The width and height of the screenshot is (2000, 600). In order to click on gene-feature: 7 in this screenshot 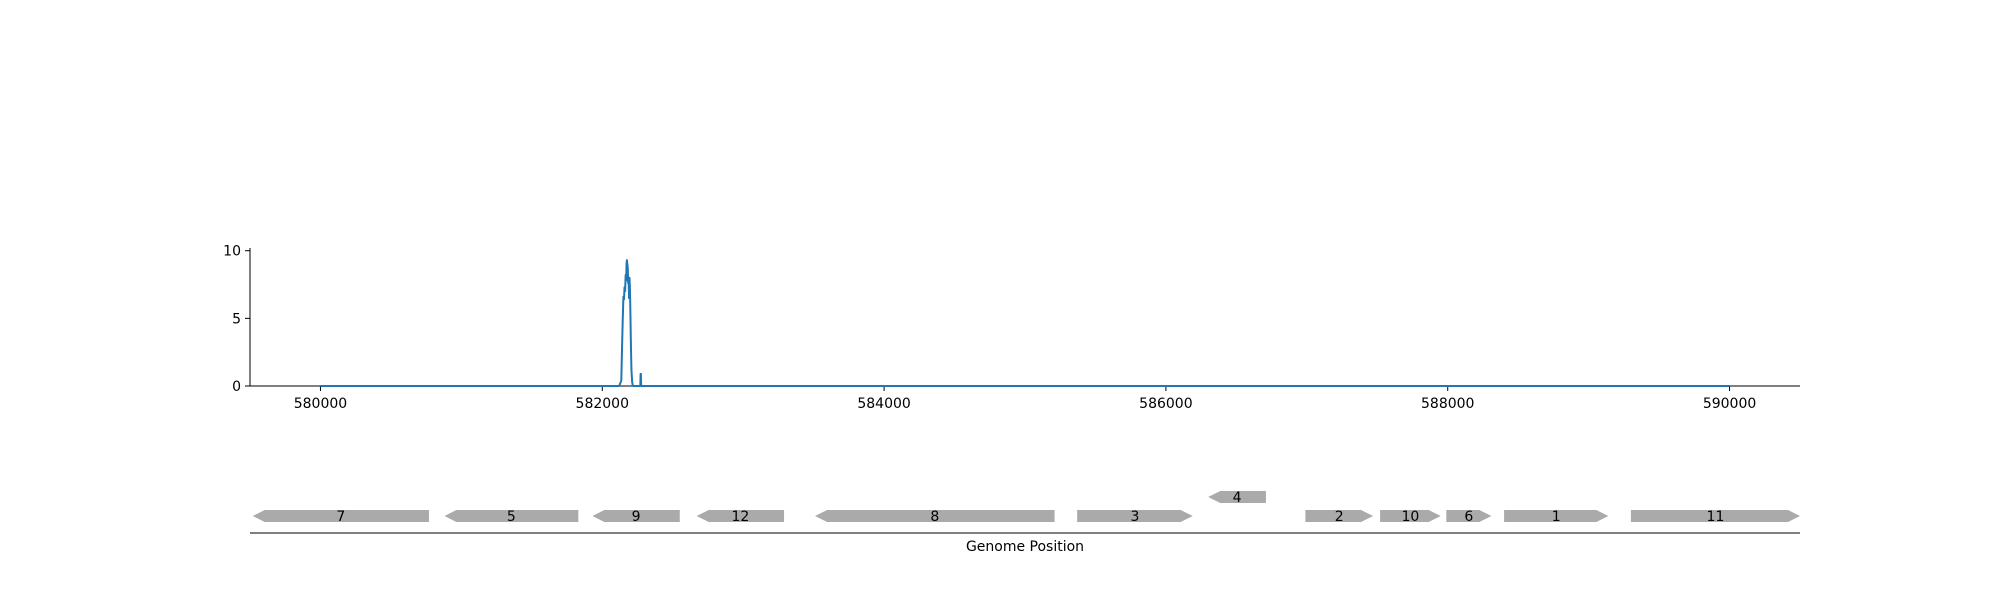, I will do `click(340, 517)`.